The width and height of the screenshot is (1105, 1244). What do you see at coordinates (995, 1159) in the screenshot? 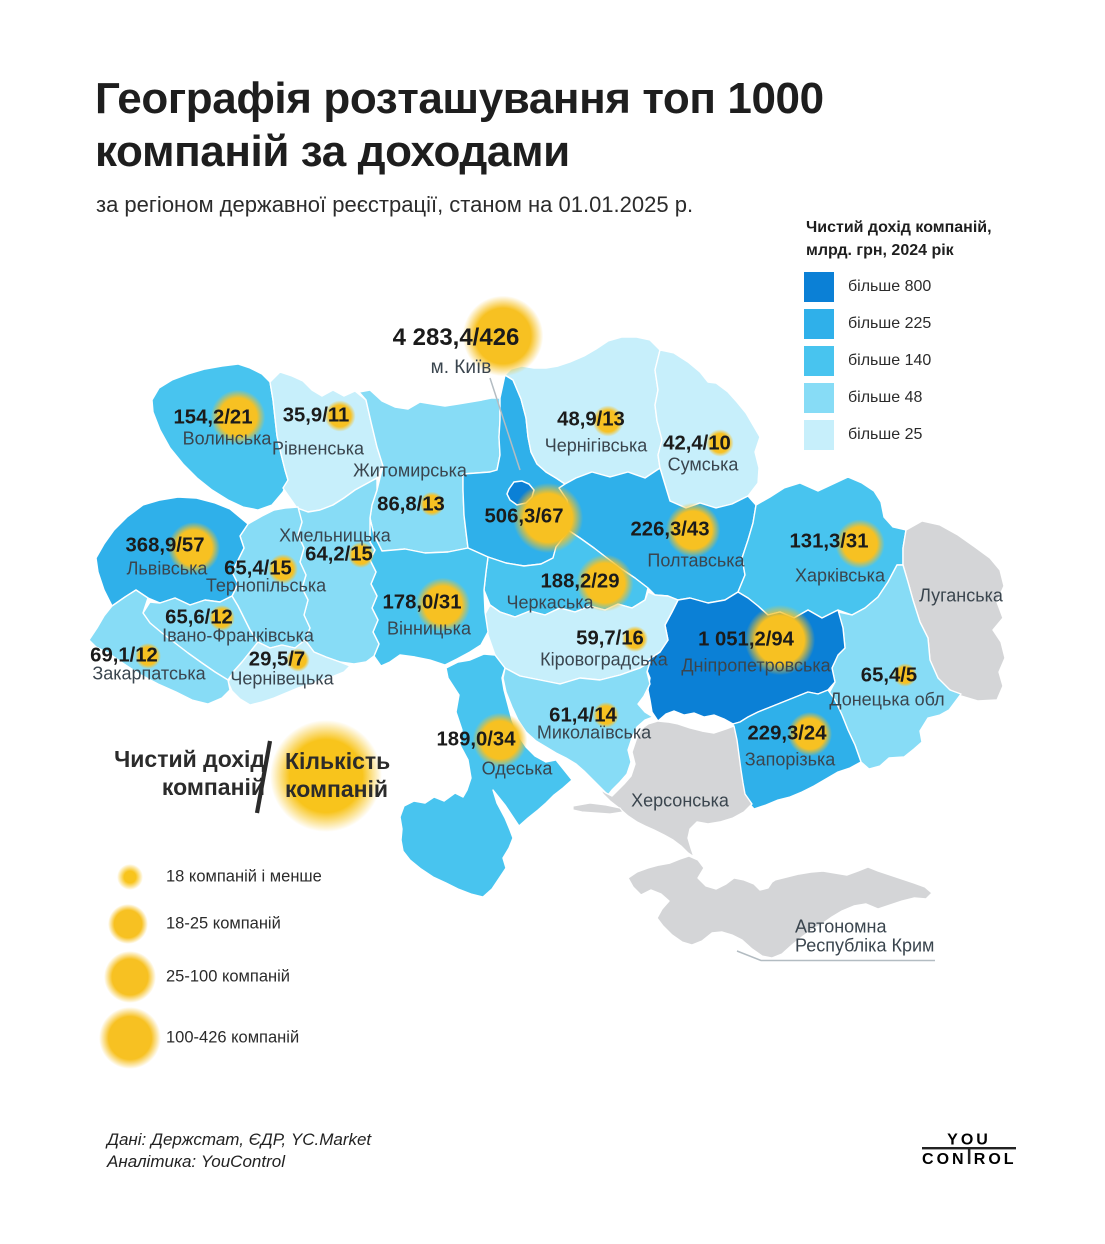
I see `svg-text: ROL` at bounding box center [995, 1159].